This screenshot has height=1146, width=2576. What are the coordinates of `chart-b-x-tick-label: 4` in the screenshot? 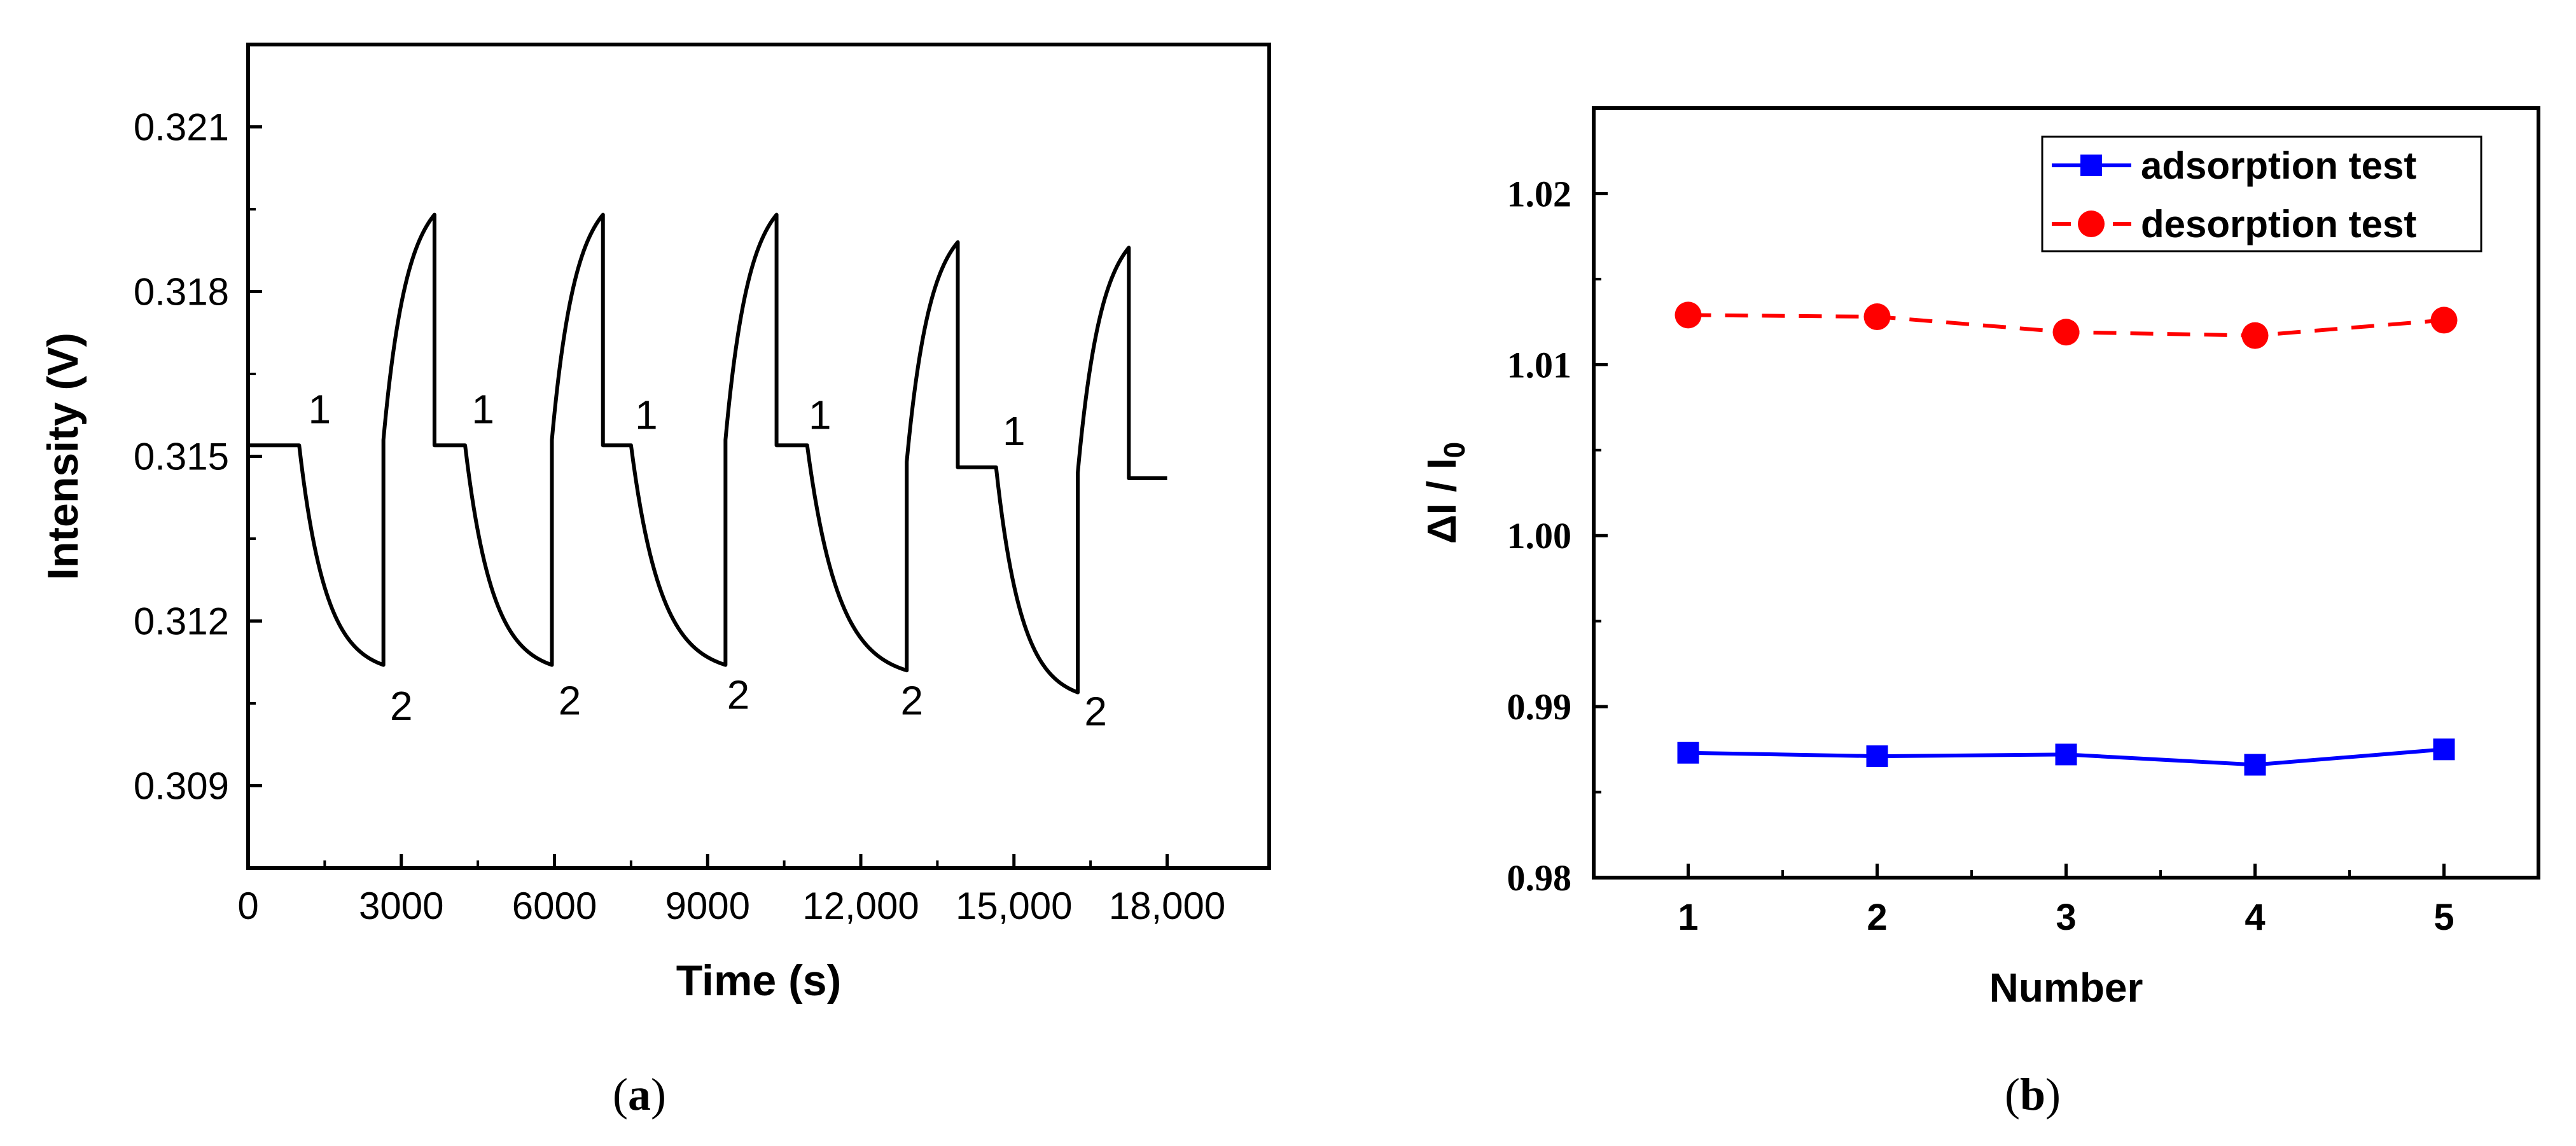 It's located at (2255, 918).